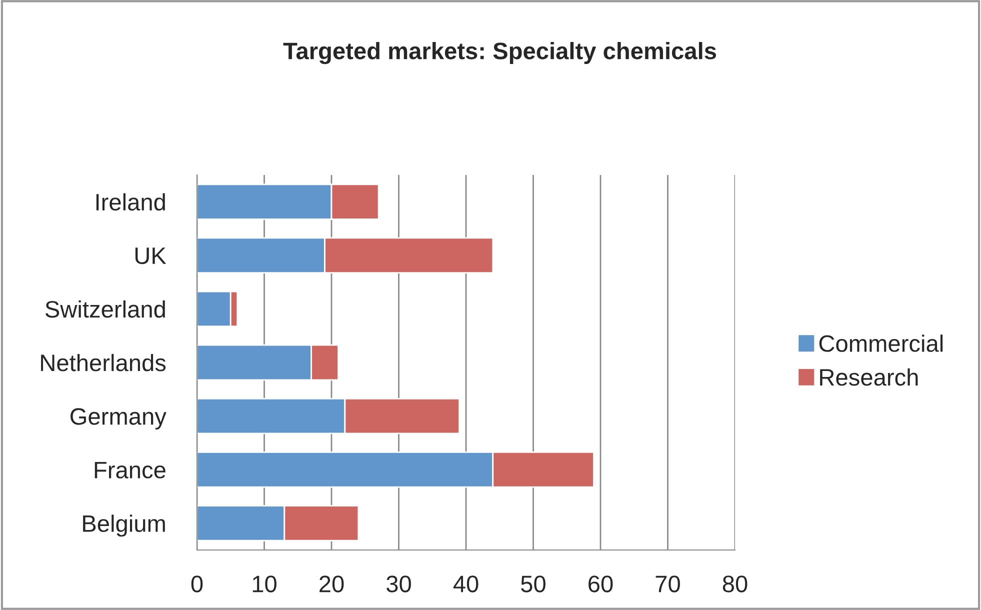  I want to click on y-tick-label: Belgium, so click(124, 525).